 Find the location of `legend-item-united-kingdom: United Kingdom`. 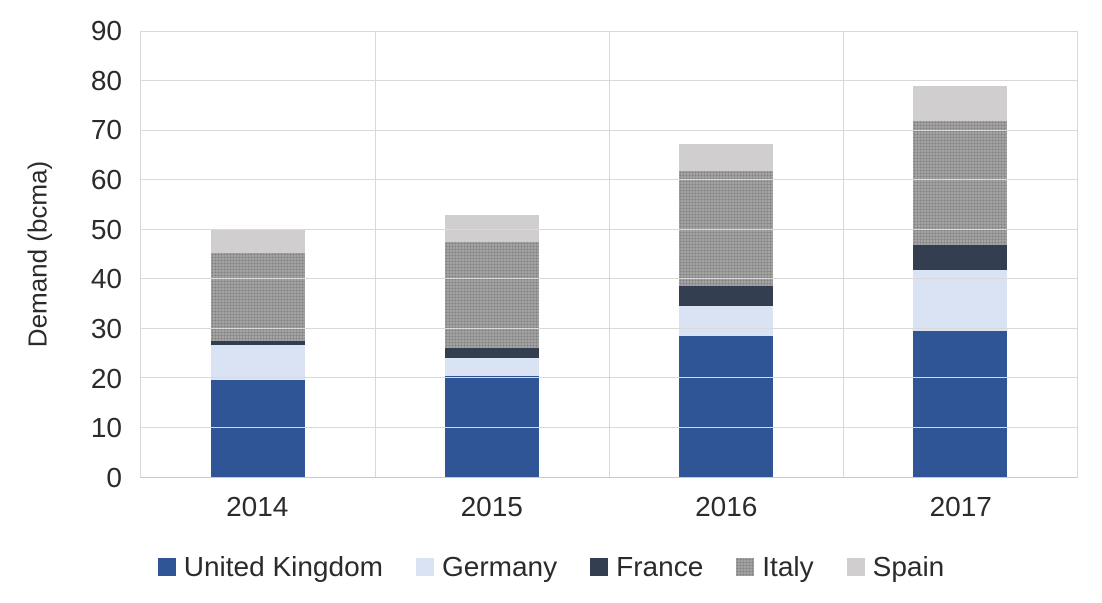

legend-item-united-kingdom: United Kingdom is located at coordinates (270, 567).